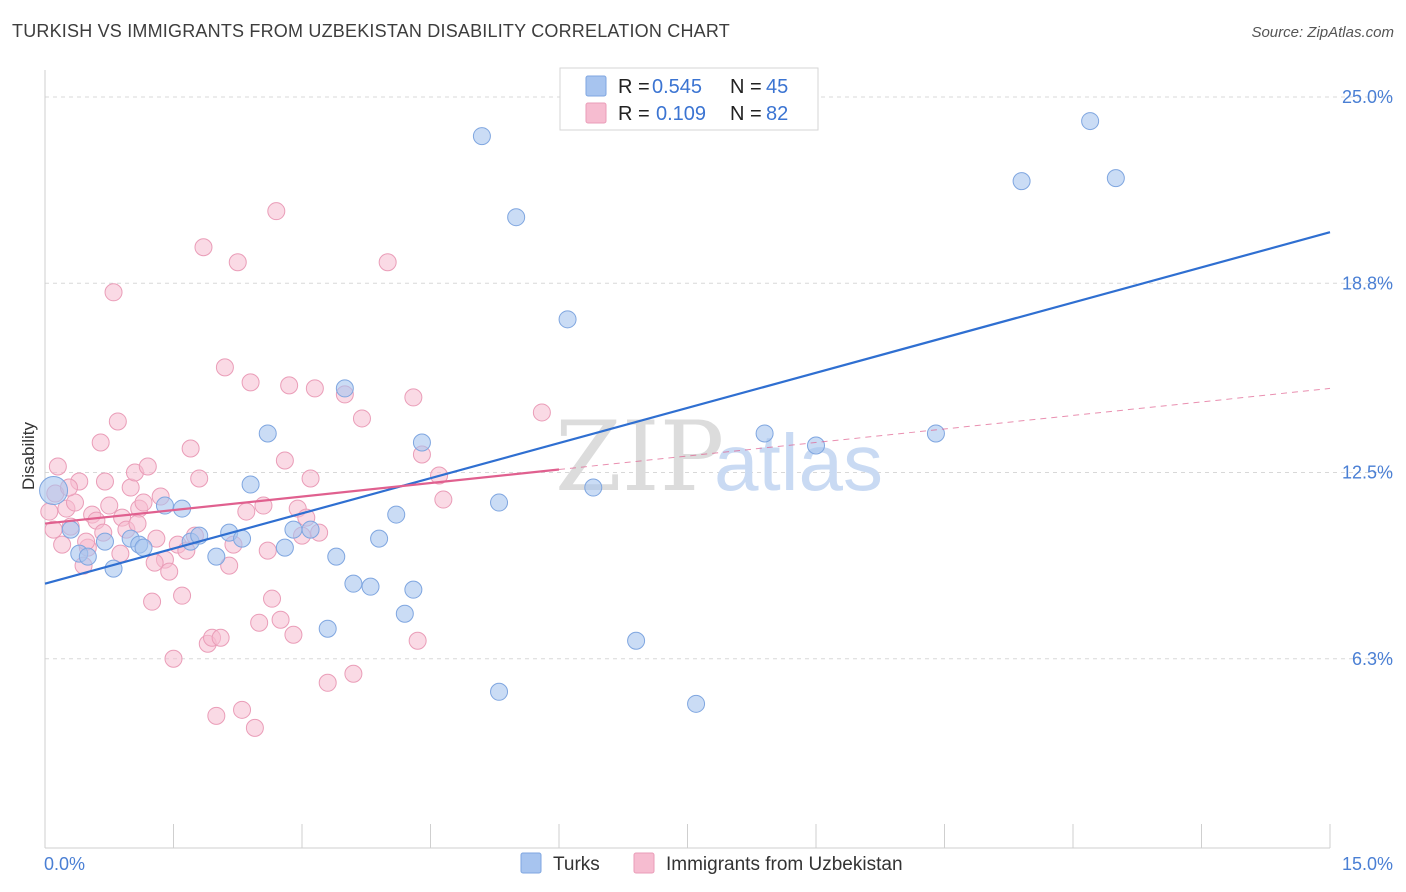 The width and height of the screenshot is (1406, 892). Describe the element at coordinates (576, 864) in the screenshot. I see `bottom-legend-label-turks: Turks` at that location.